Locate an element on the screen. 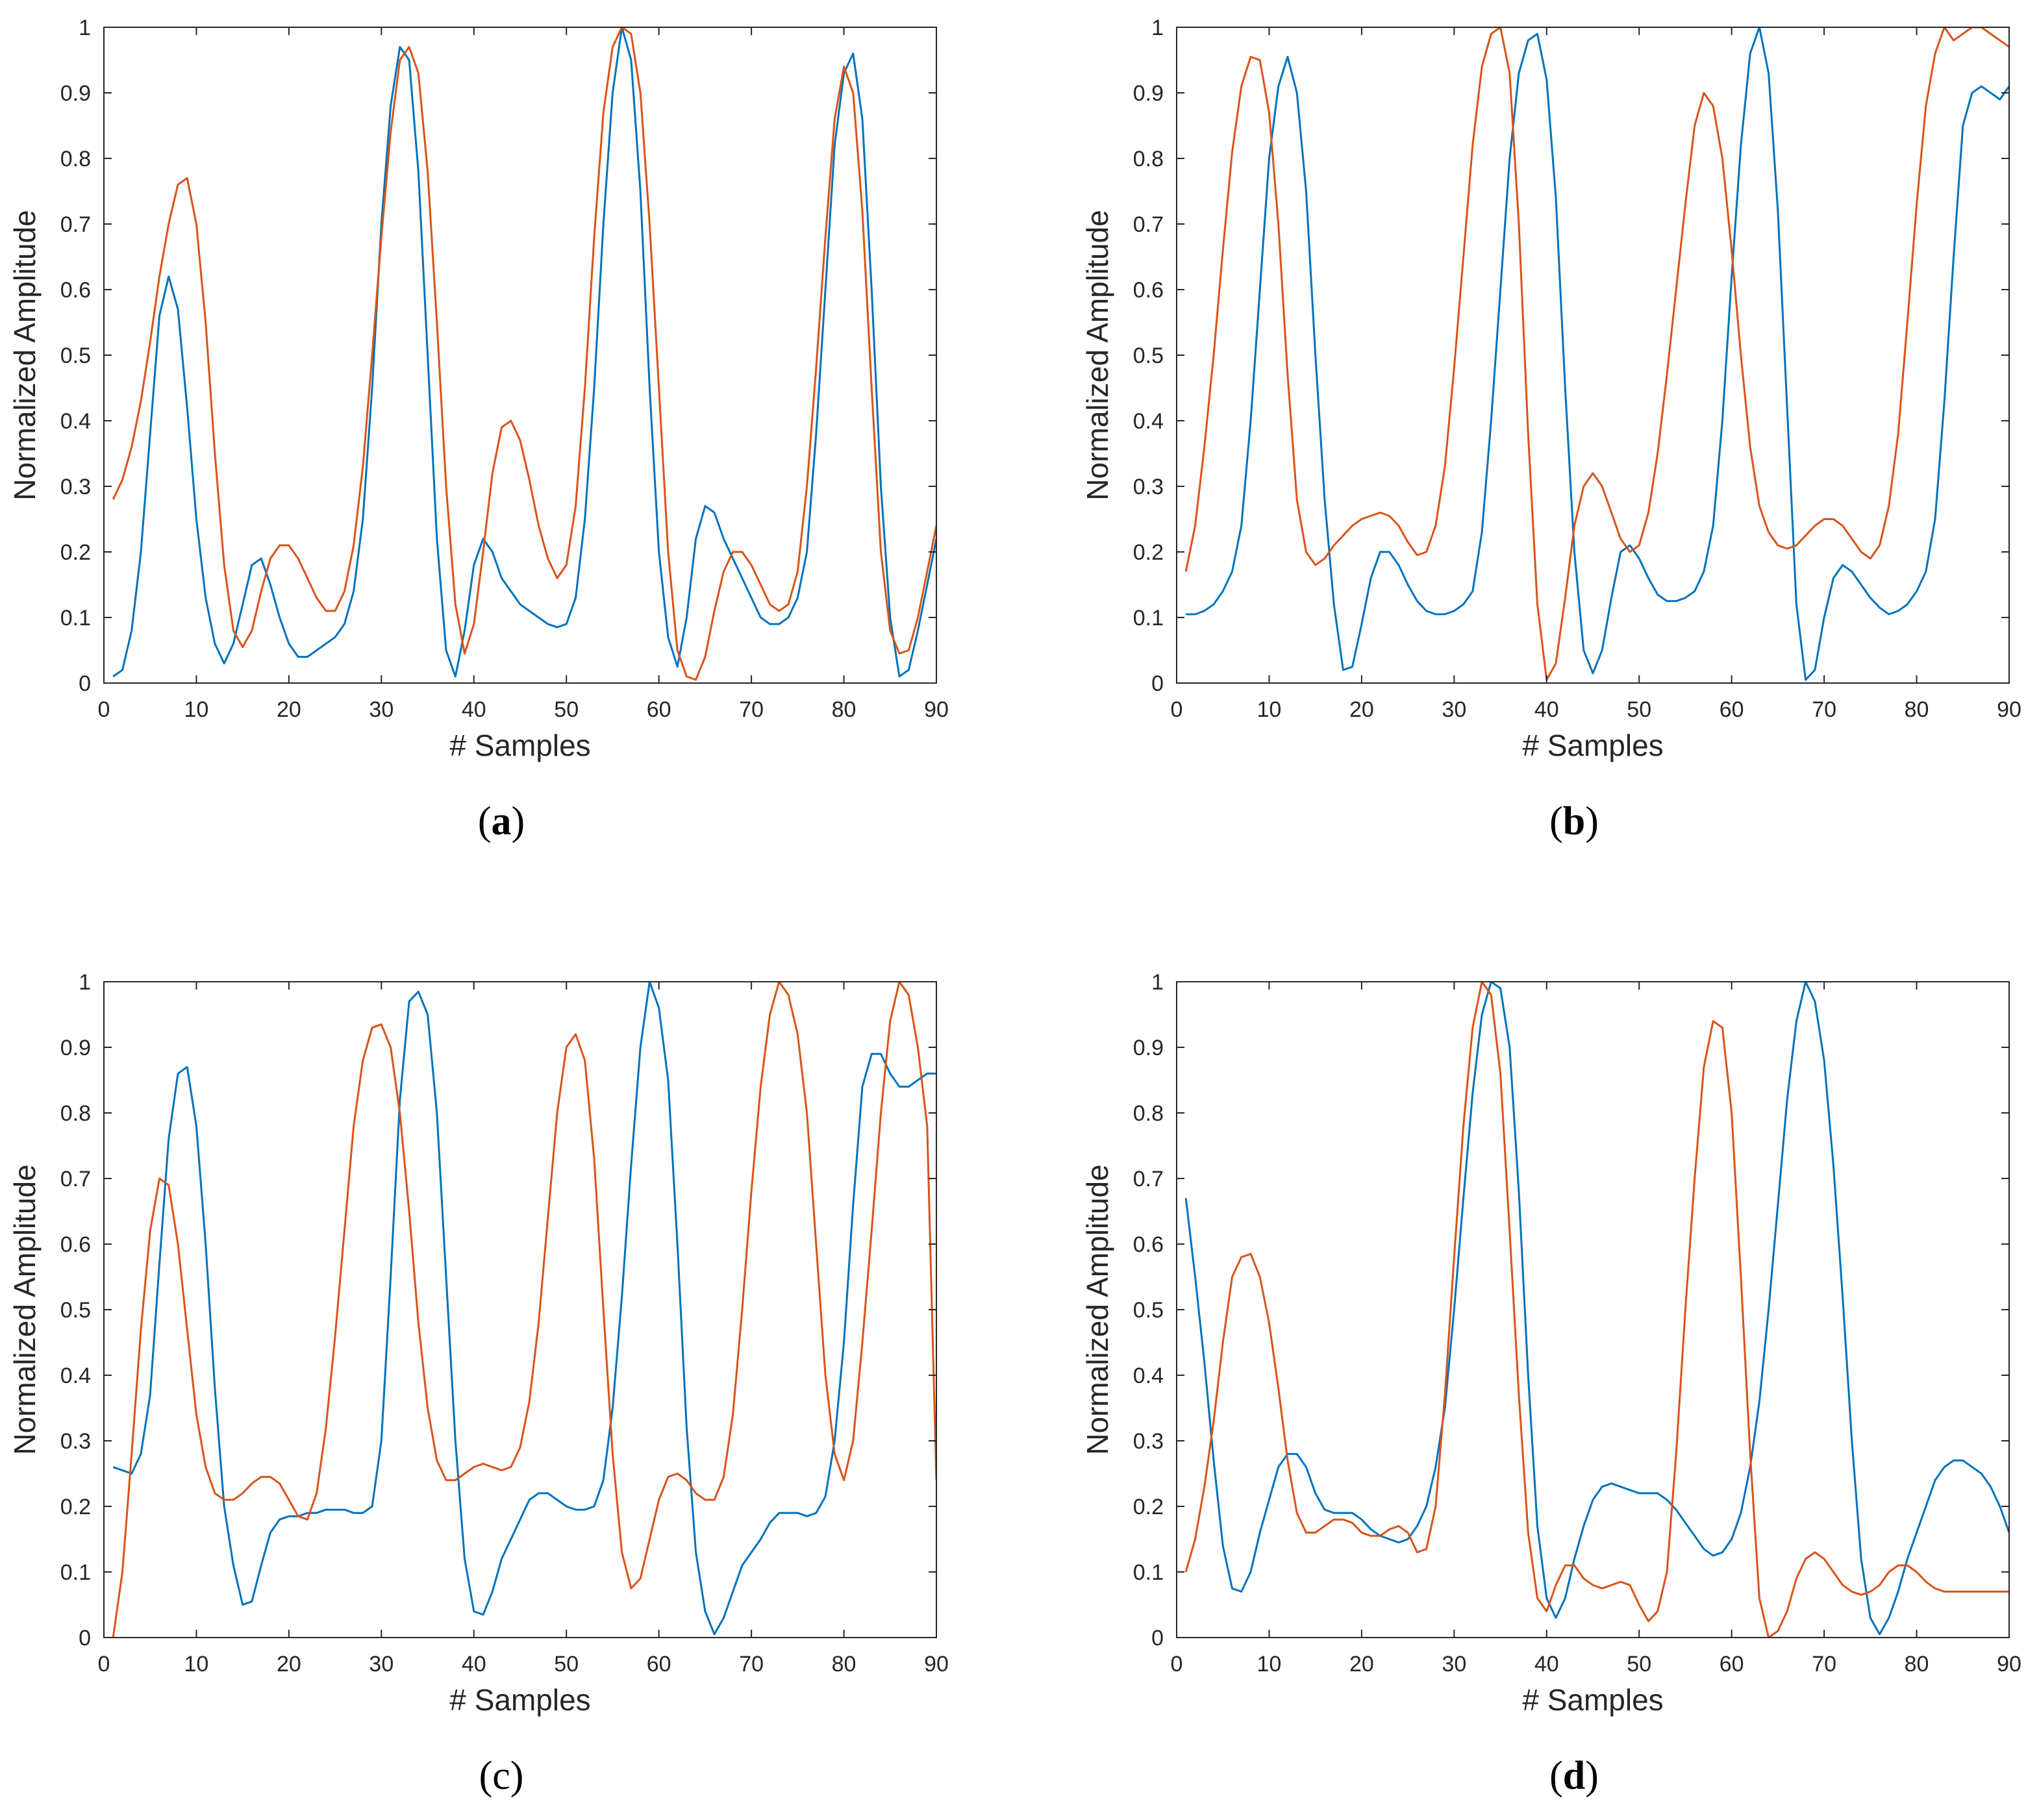 This screenshot has width=2039, height=1820. y-tick-label-d: 0 is located at coordinates (1157, 1638).